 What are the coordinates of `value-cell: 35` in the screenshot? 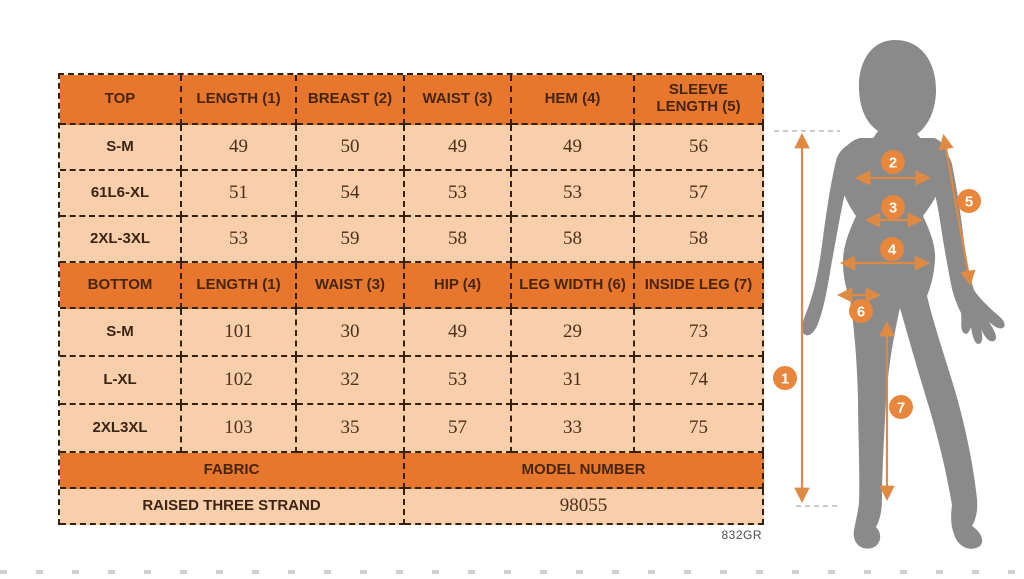 It's located at (351, 429).